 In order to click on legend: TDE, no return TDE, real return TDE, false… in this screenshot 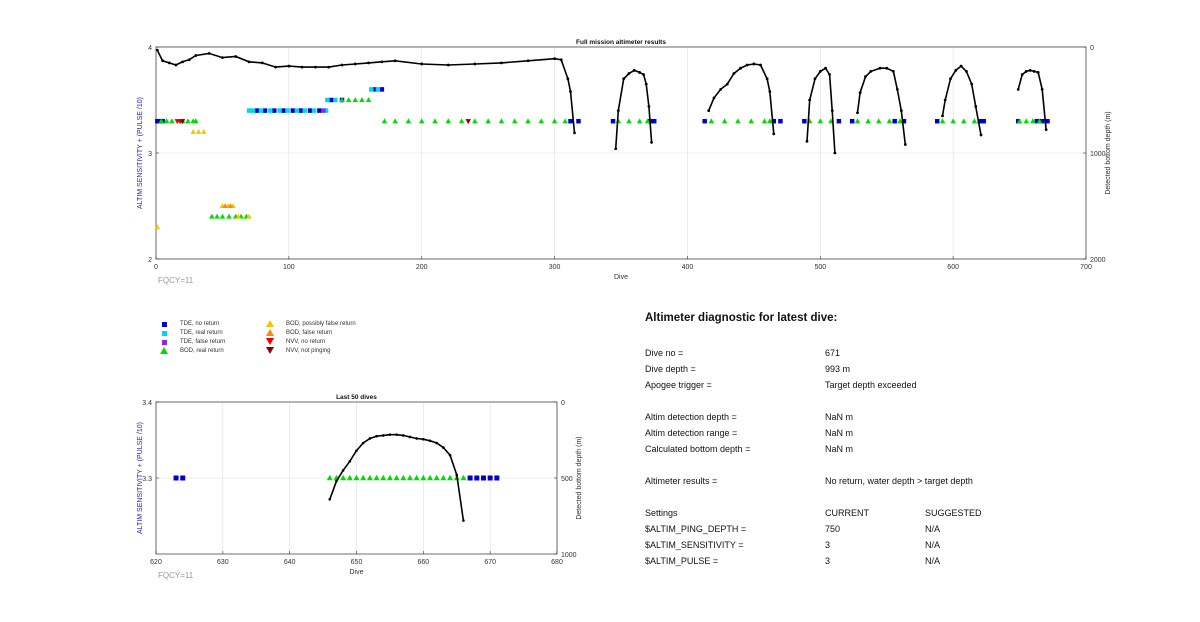, I will do `click(290, 342)`.